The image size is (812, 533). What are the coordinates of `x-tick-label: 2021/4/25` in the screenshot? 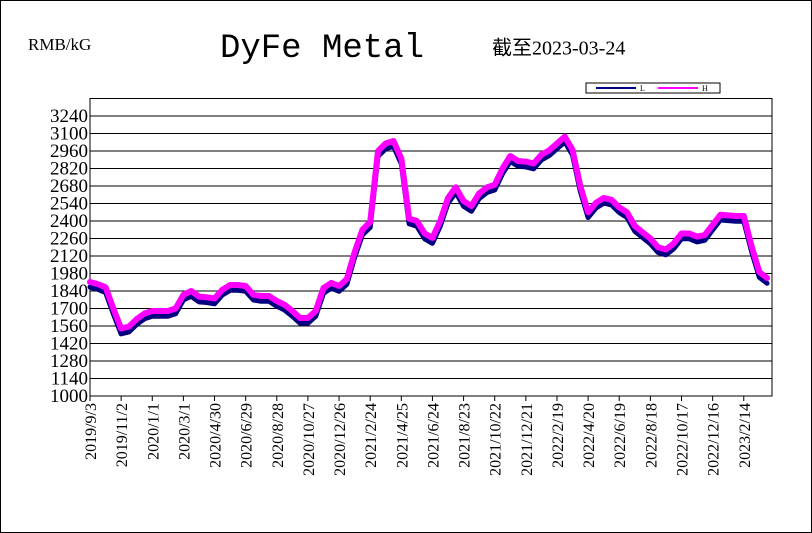 It's located at (402, 435).